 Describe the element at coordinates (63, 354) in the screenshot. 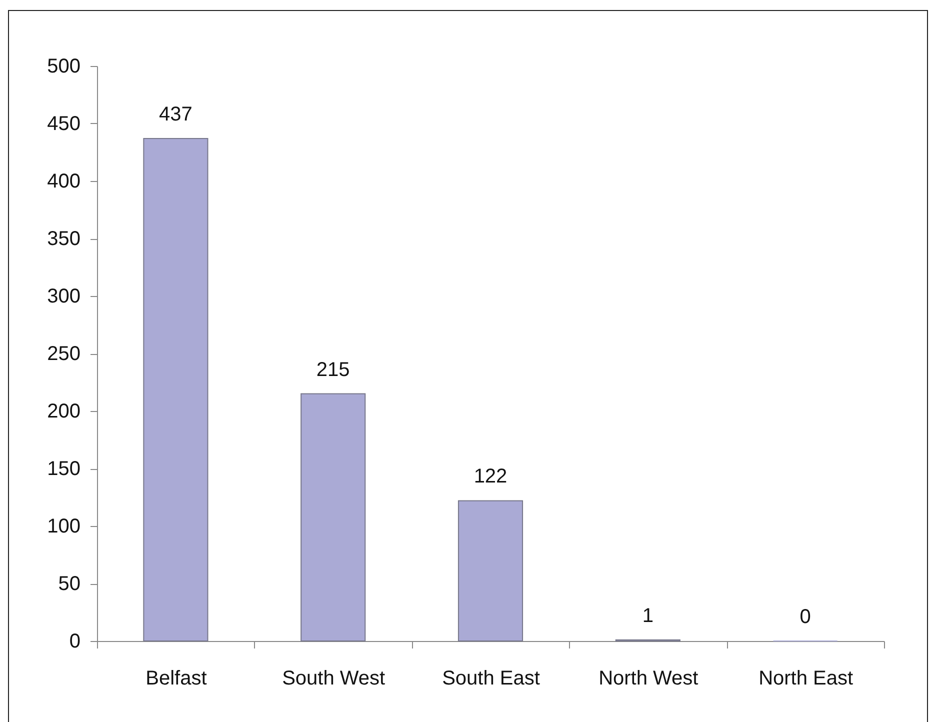

I see `y-tick-label: 250` at that location.